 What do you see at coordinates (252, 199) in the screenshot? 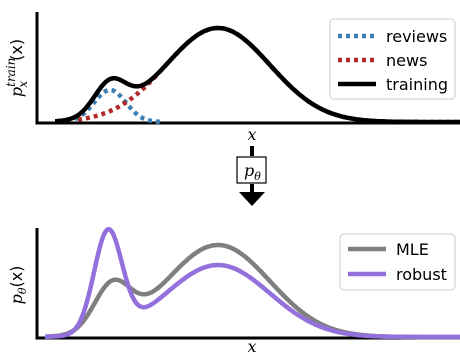
I see `arrow-down-icon` at bounding box center [252, 199].